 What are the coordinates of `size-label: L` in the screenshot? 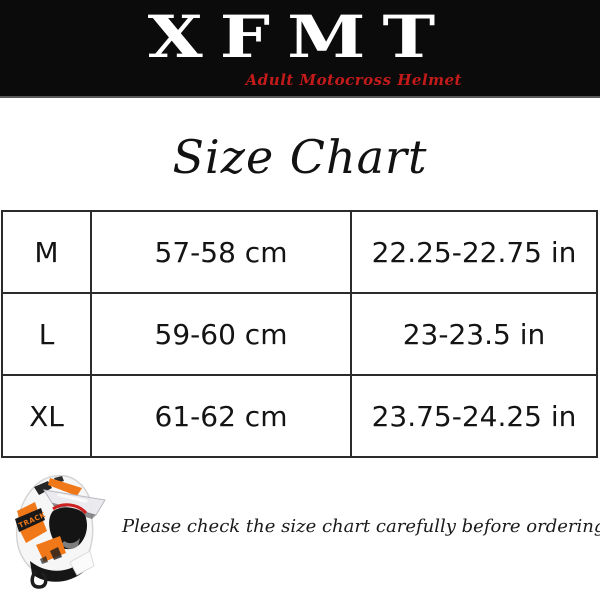 It's located at (46, 334).